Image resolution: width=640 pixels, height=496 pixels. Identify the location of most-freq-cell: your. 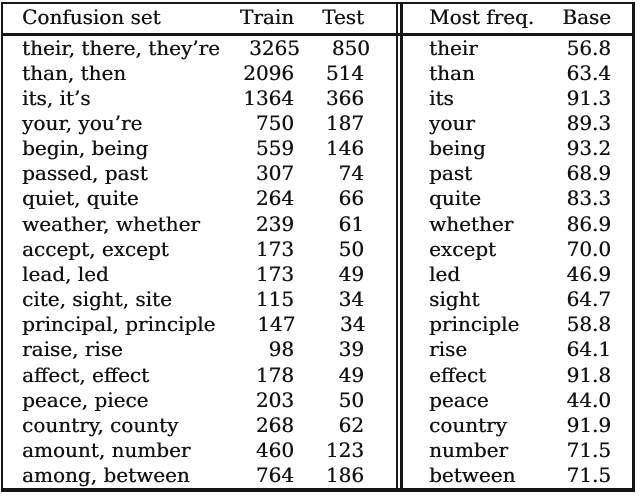
(452, 122).